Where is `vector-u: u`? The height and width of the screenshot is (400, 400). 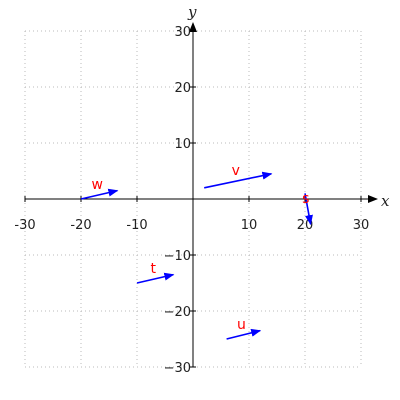 vector-u: u is located at coordinates (244, 328).